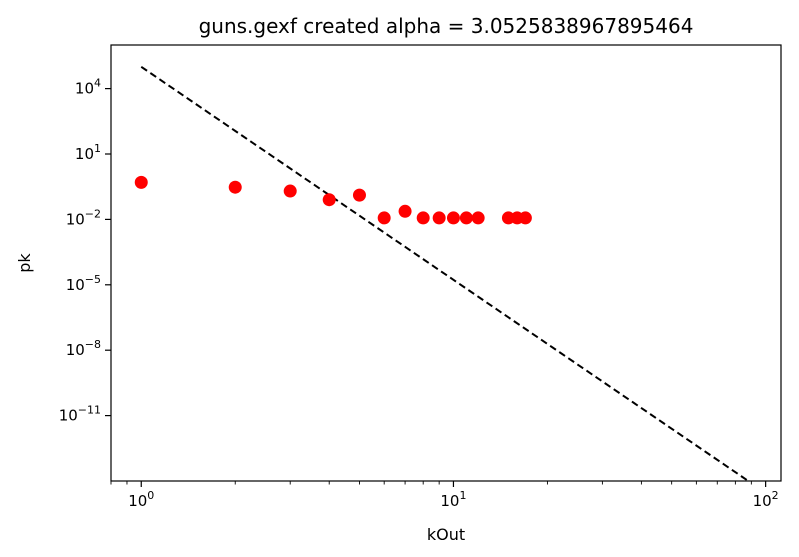 This screenshot has width=799, height=557. I want to click on y-tick-label: 10⁻², so click(83, 217).